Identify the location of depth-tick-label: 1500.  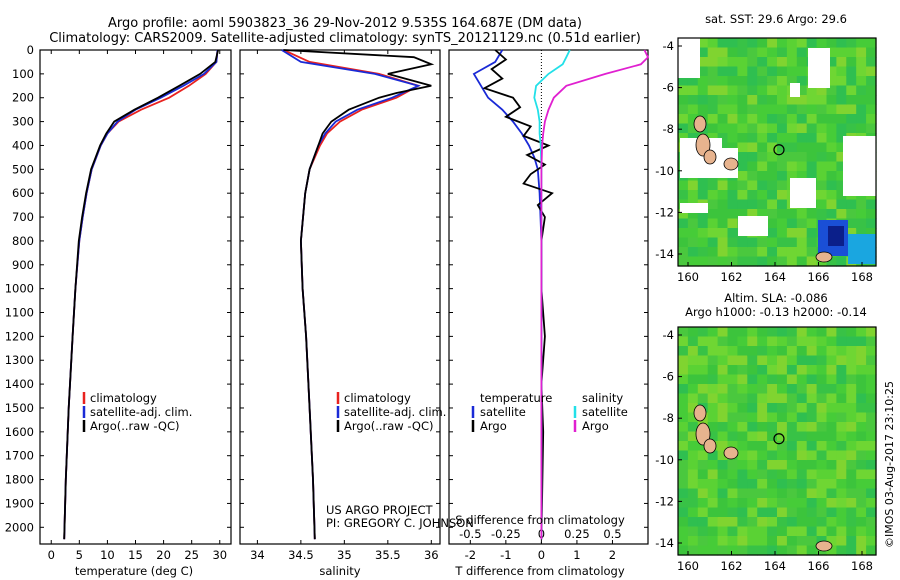
(19, 408).